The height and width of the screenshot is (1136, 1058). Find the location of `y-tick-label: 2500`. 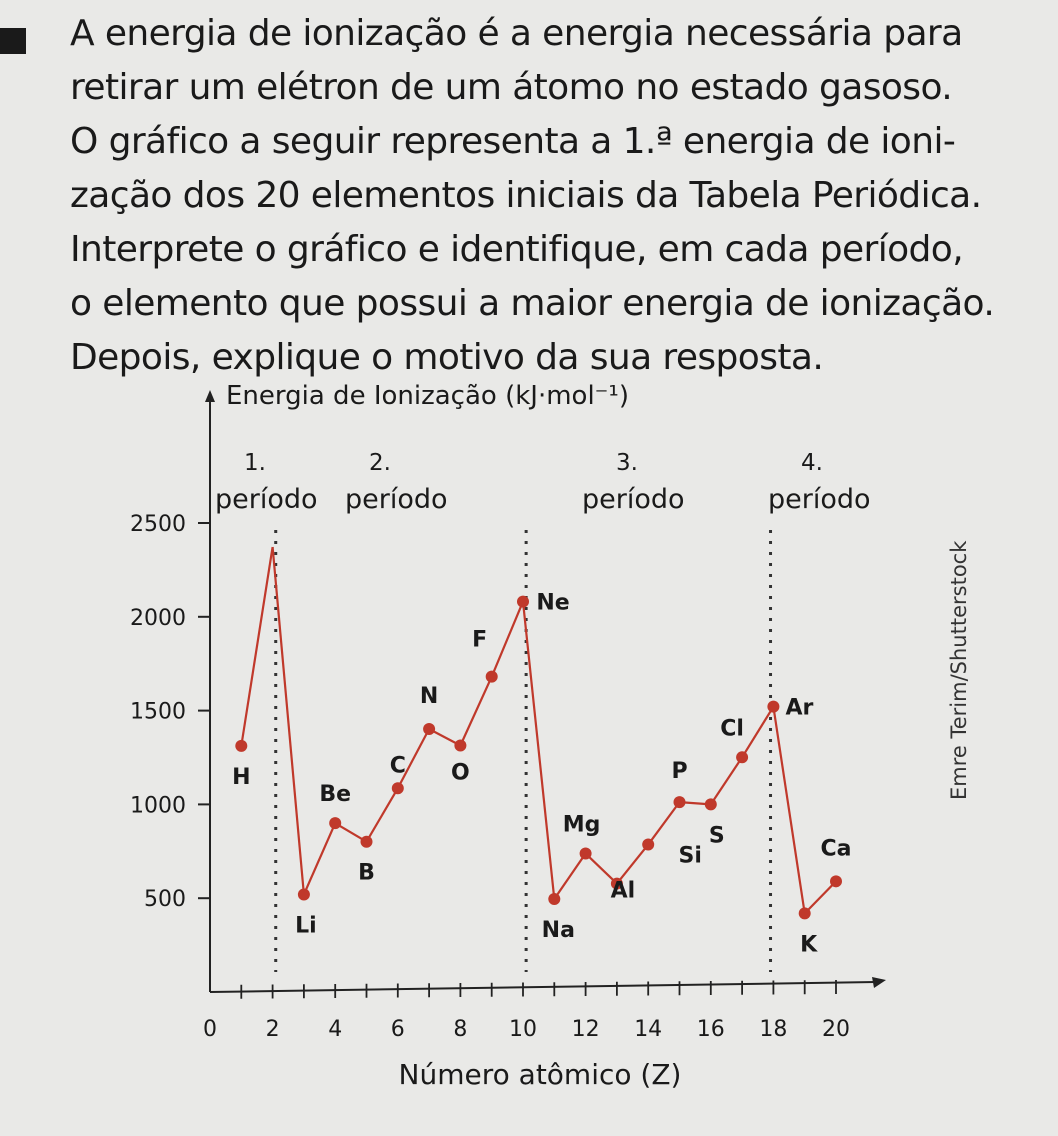

y-tick-label: 2500 is located at coordinates (158, 524).